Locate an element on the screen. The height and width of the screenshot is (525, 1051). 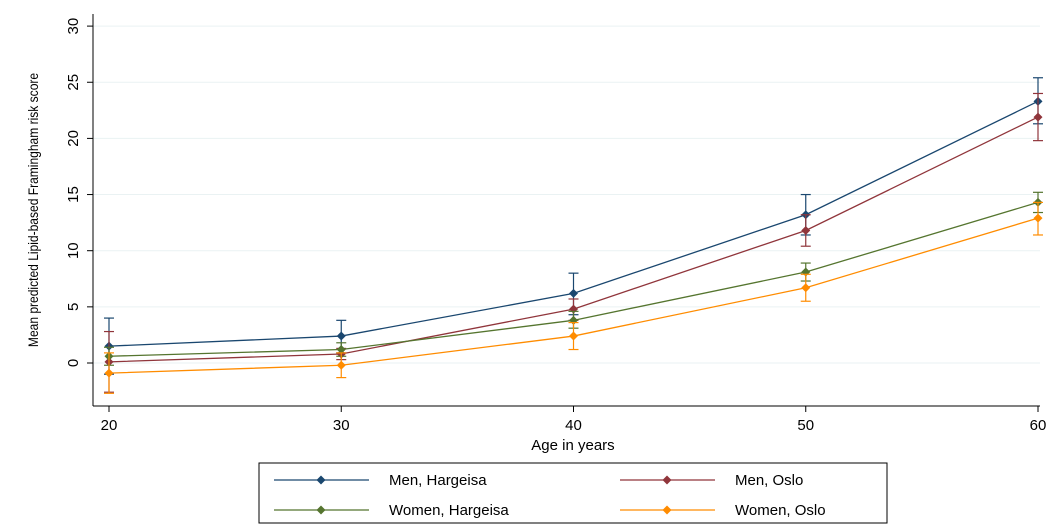
y-tick-label: 0 is located at coordinates (73, 363).